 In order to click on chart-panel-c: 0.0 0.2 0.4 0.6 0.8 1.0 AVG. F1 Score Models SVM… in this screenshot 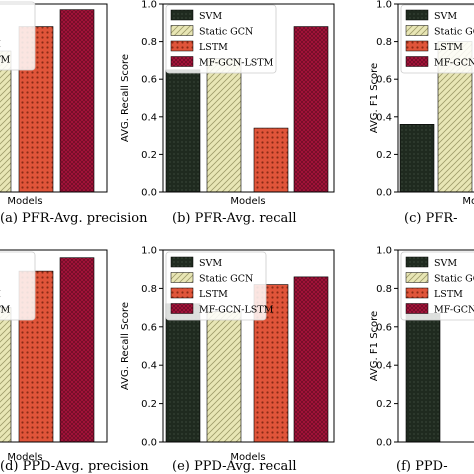, I will do `click(421, 113)`.